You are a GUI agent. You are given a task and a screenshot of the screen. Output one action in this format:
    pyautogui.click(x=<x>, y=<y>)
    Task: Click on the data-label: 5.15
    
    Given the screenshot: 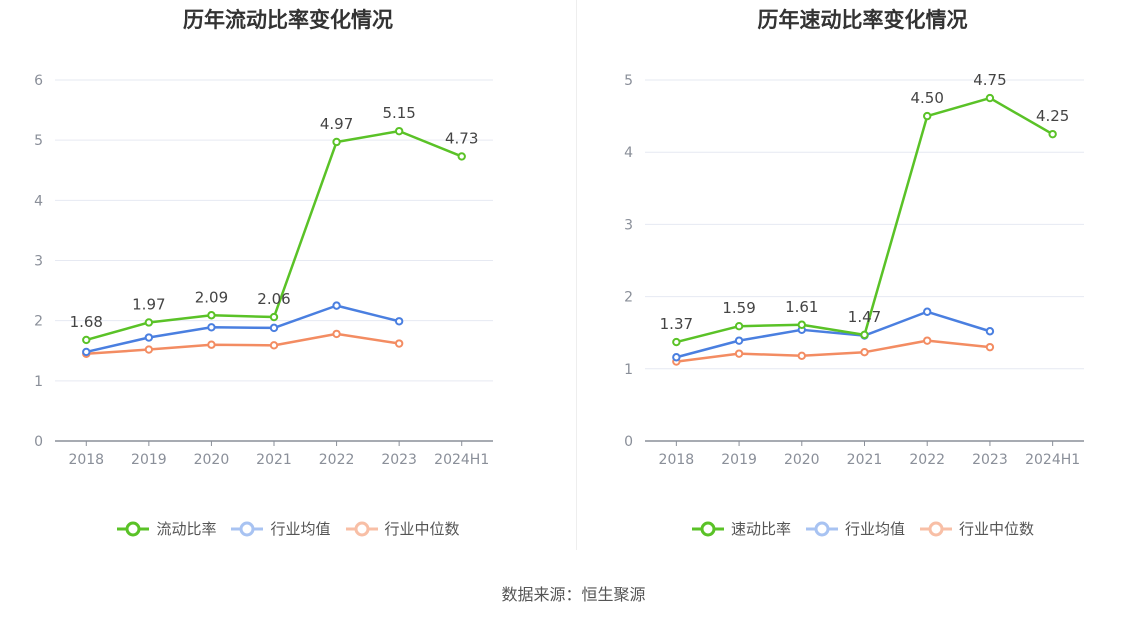 What is the action you would take?
    pyautogui.click(x=398, y=113)
    